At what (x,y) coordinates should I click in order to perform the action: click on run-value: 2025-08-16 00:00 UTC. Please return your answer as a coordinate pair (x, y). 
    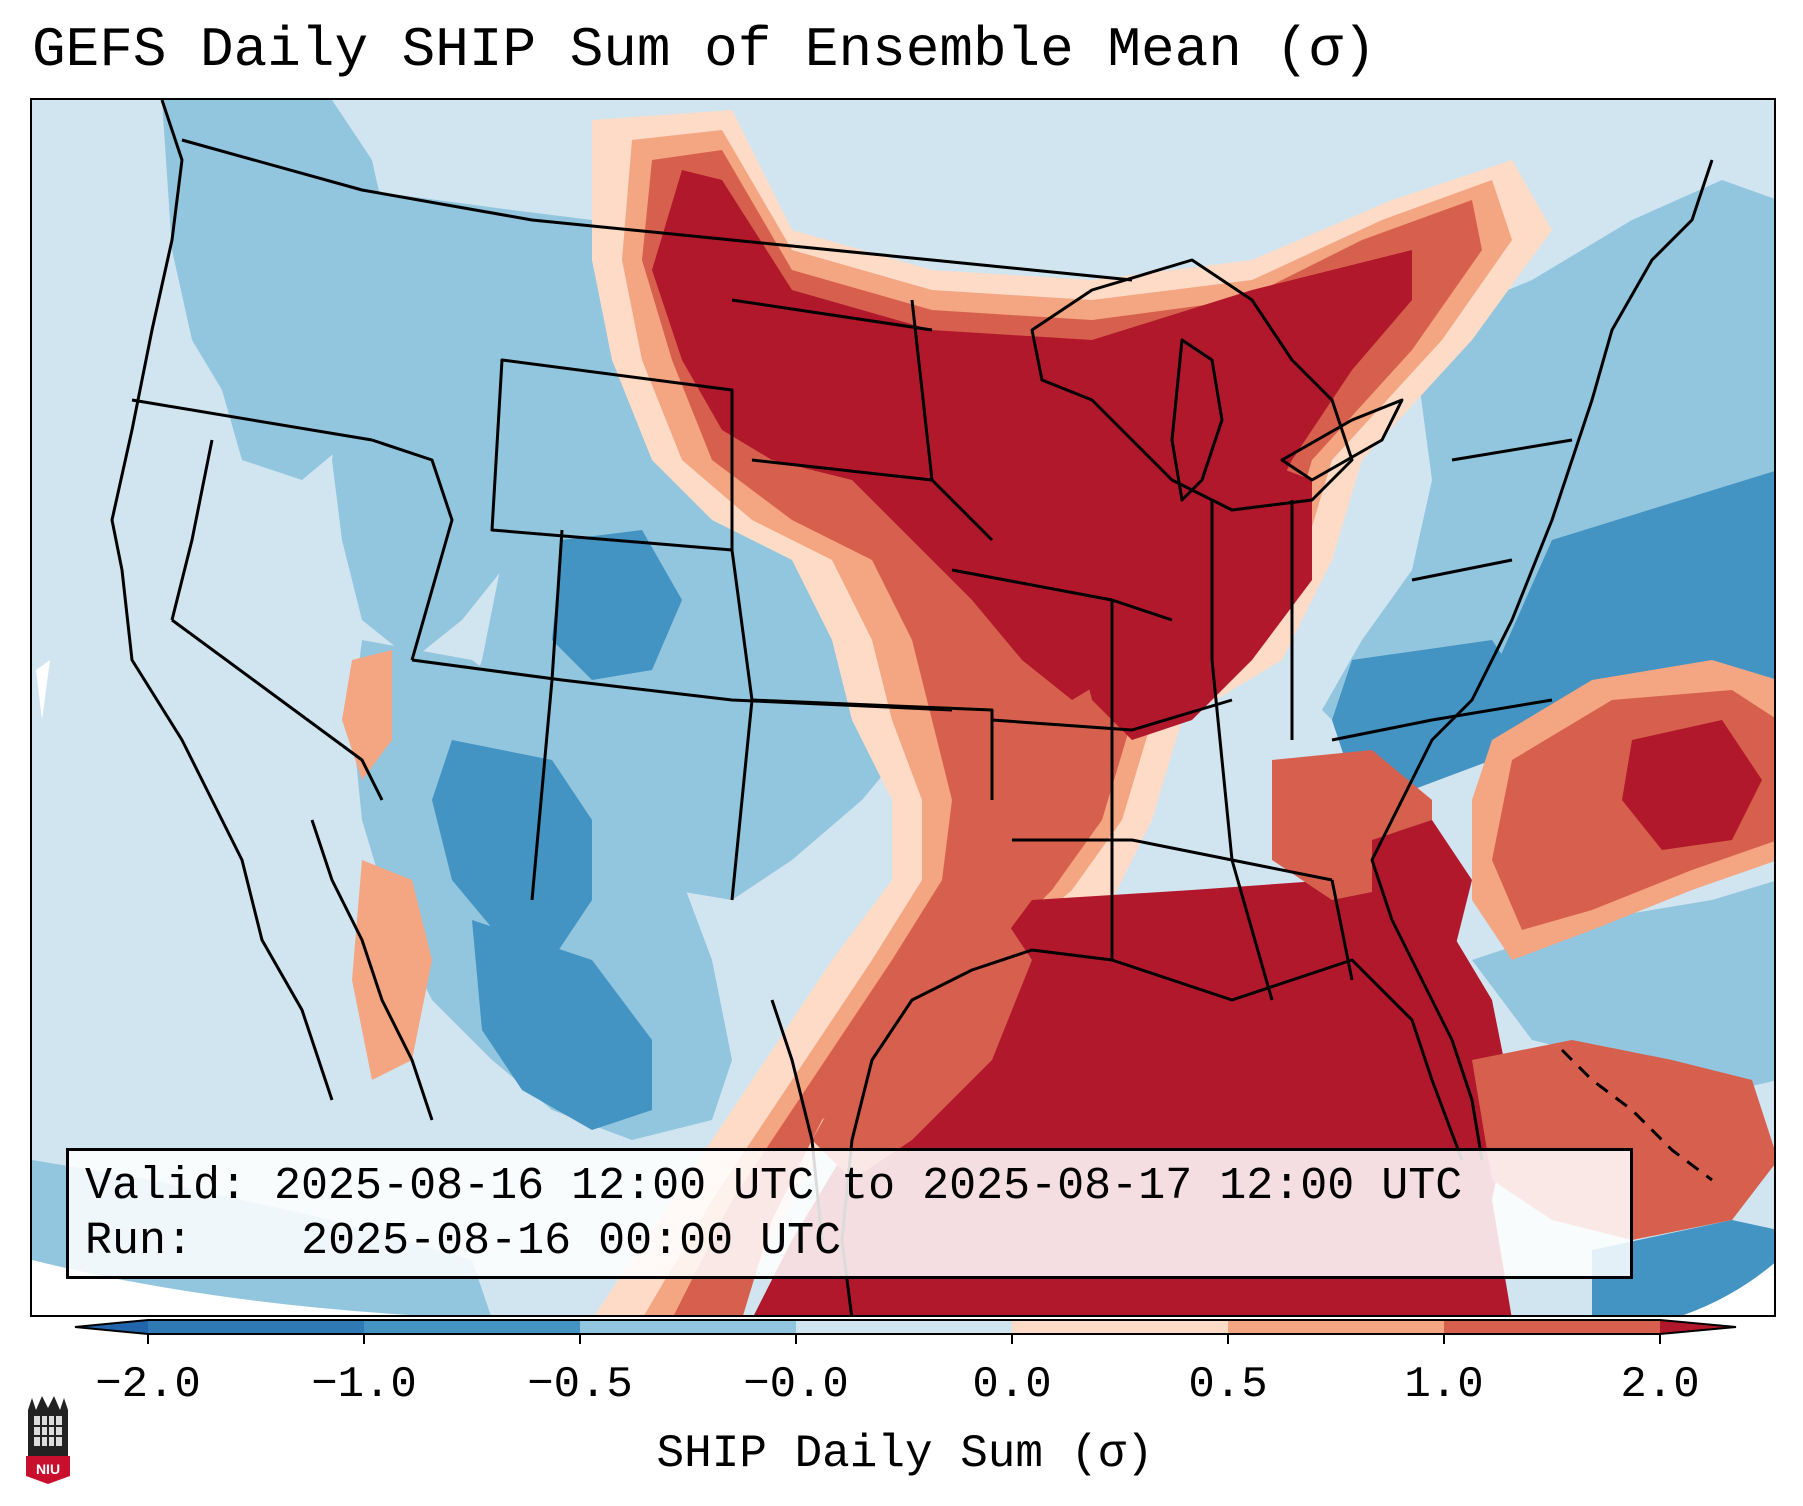
    Looking at the image, I should click on (571, 1241).